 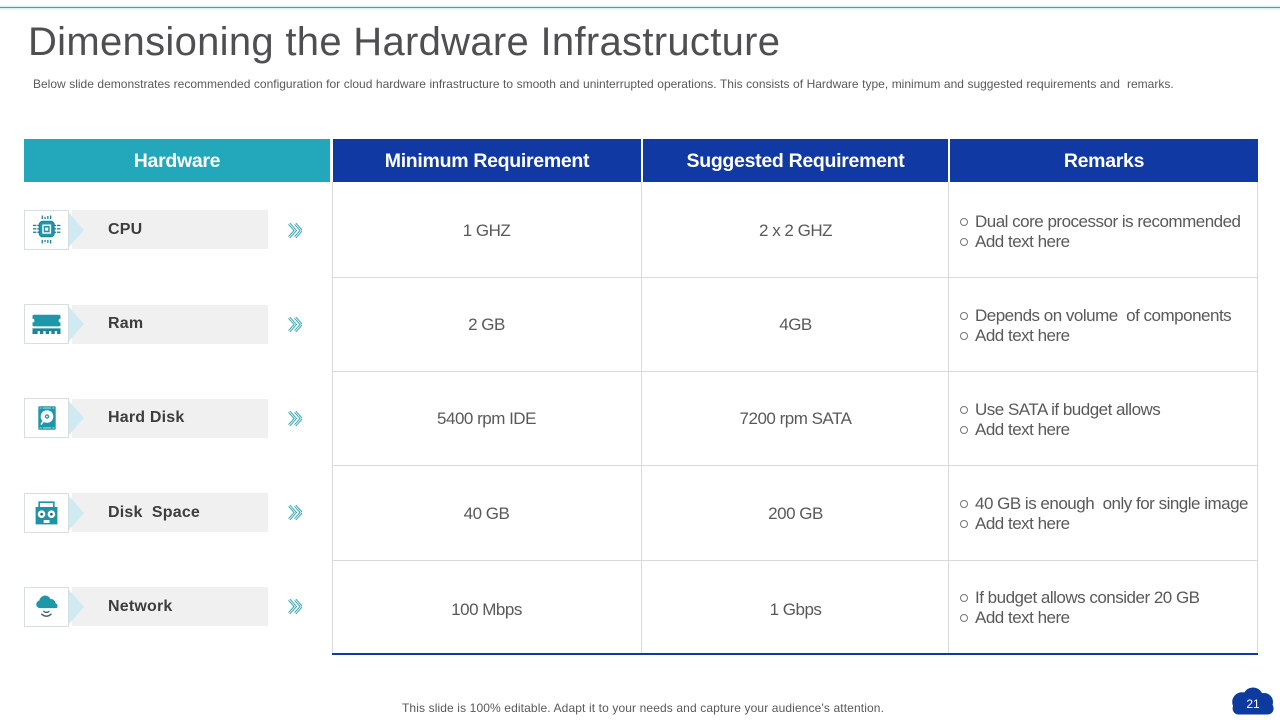 What do you see at coordinates (1253, 704) in the screenshot?
I see `svg-text: 21` at bounding box center [1253, 704].